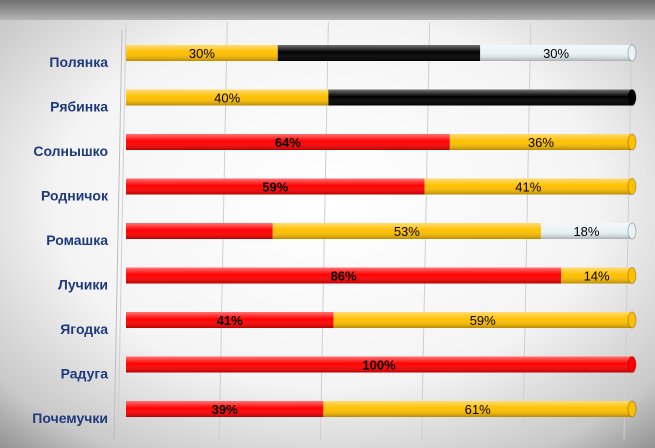  What do you see at coordinates (85, 374) in the screenshot?
I see `category-label: Радуга` at bounding box center [85, 374].